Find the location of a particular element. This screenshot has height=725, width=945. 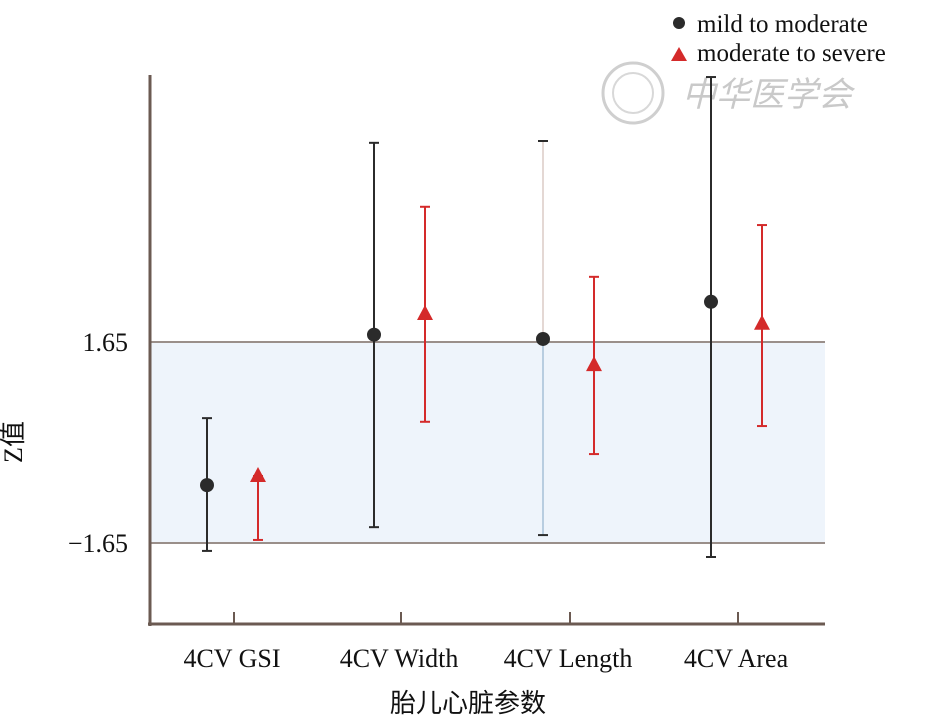

legend-item-mild: mild to moderate is located at coordinates (770, 24).